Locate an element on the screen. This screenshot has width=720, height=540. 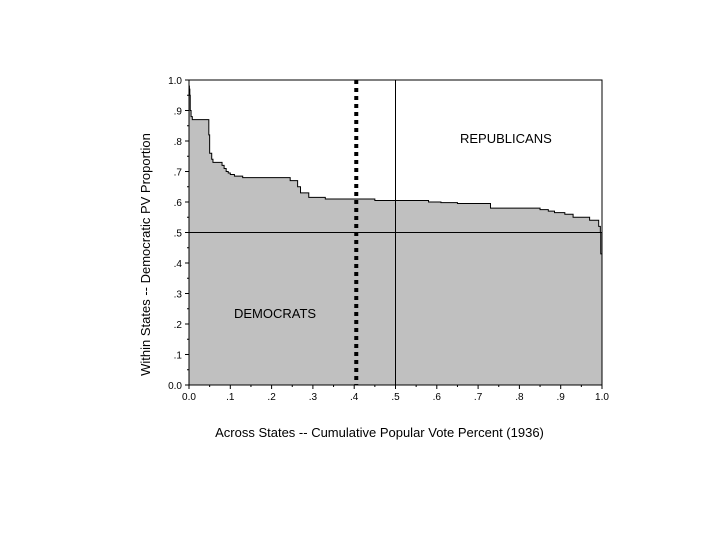
y-tick-label: .9 is located at coordinates (178, 112).